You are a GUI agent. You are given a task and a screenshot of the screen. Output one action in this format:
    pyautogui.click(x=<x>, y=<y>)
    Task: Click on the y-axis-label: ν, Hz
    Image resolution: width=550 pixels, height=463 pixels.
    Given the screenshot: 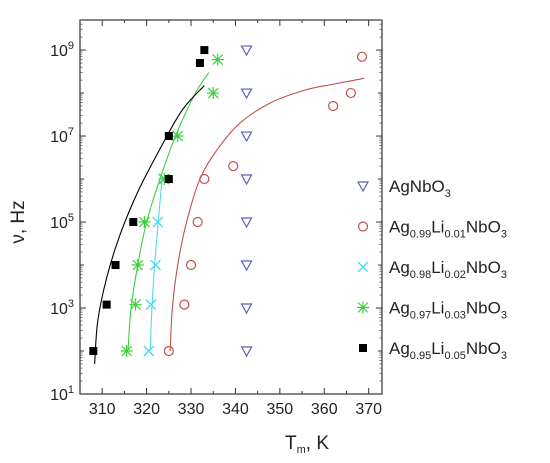 What is the action you would take?
    pyautogui.click(x=18, y=221)
    